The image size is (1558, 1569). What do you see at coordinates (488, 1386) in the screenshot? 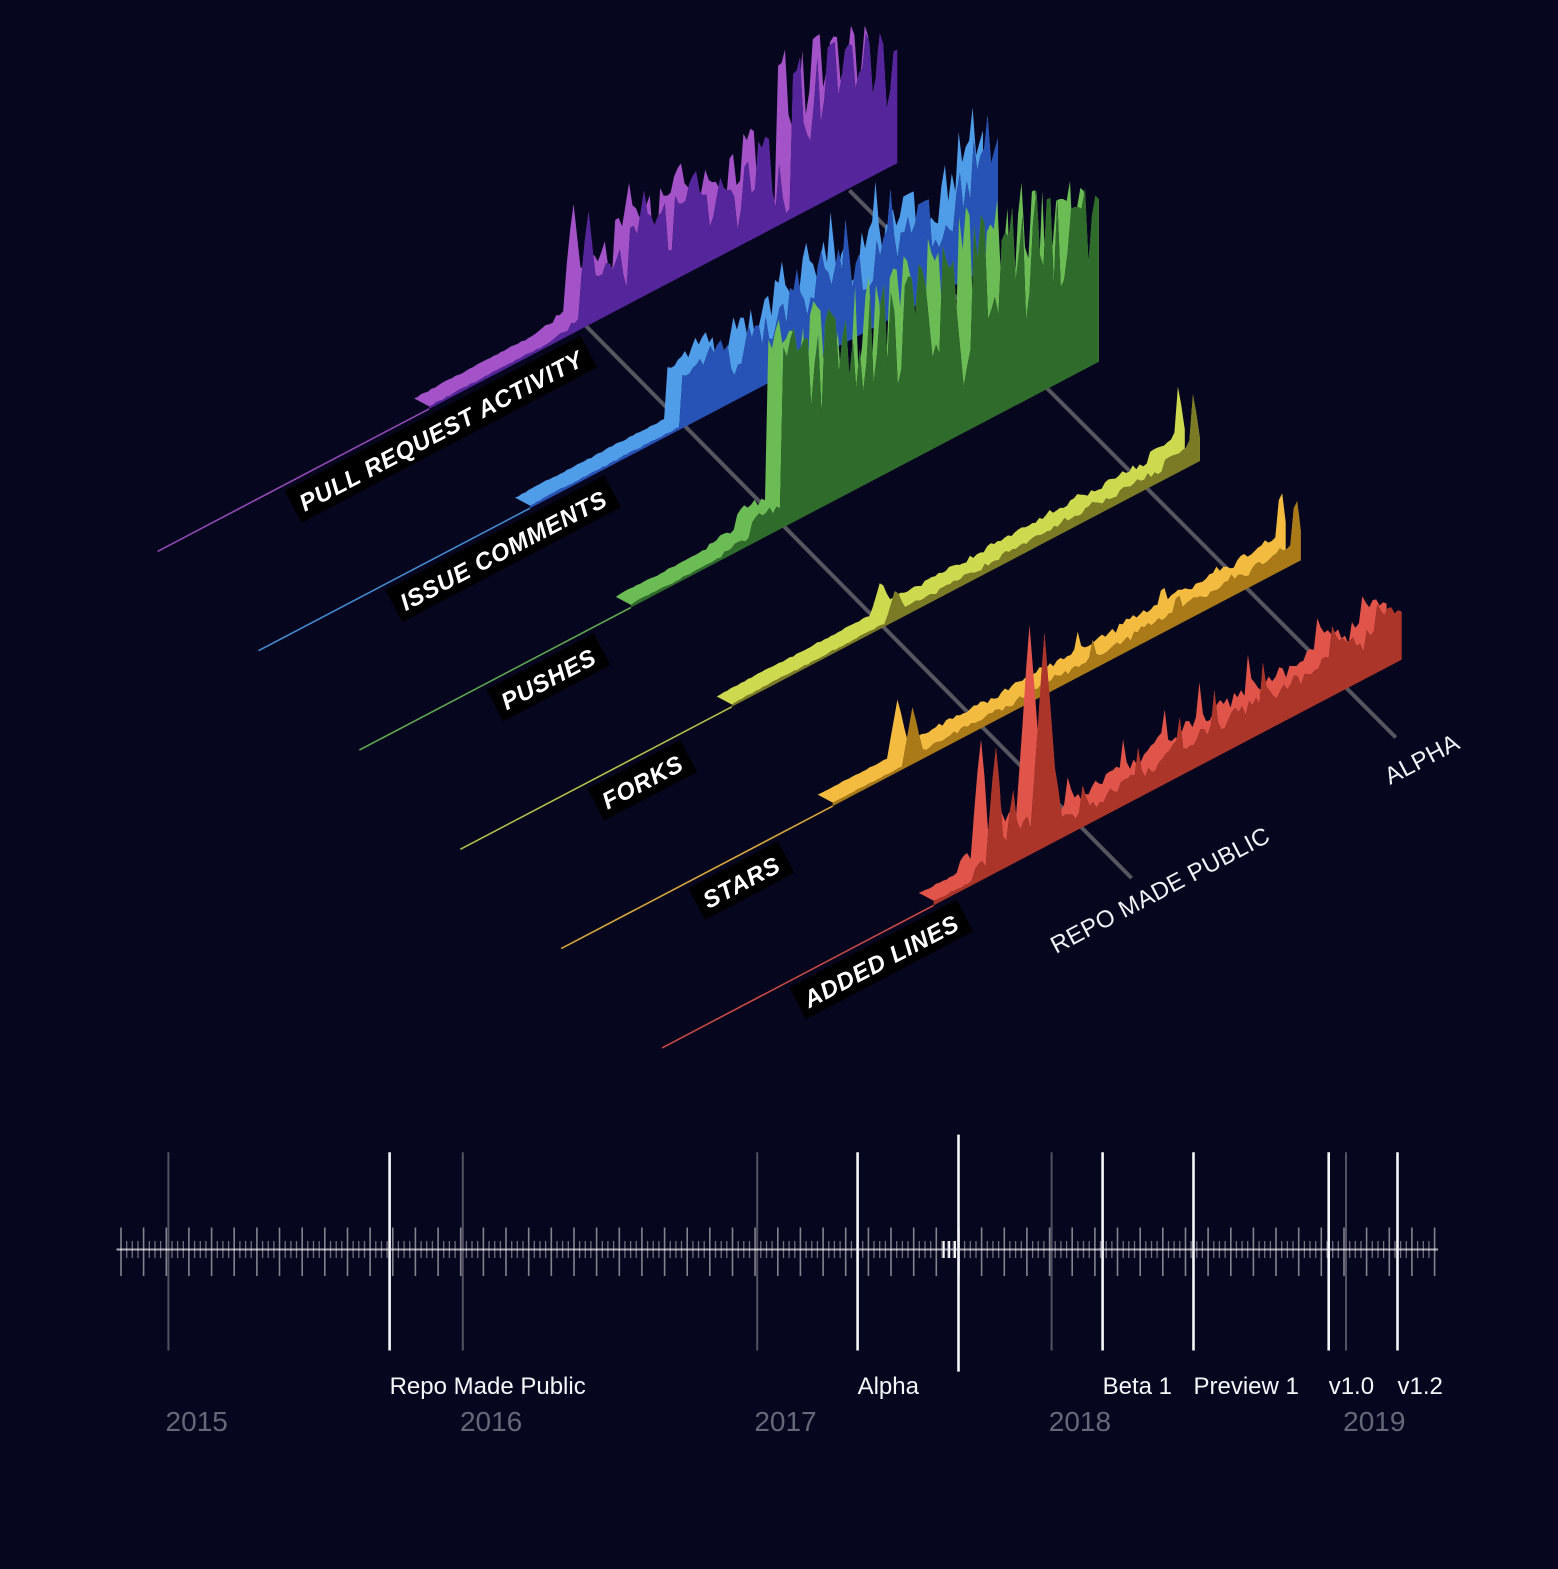
I see `svg-text: Repo Made Public` at bounding box center [488, 1386].